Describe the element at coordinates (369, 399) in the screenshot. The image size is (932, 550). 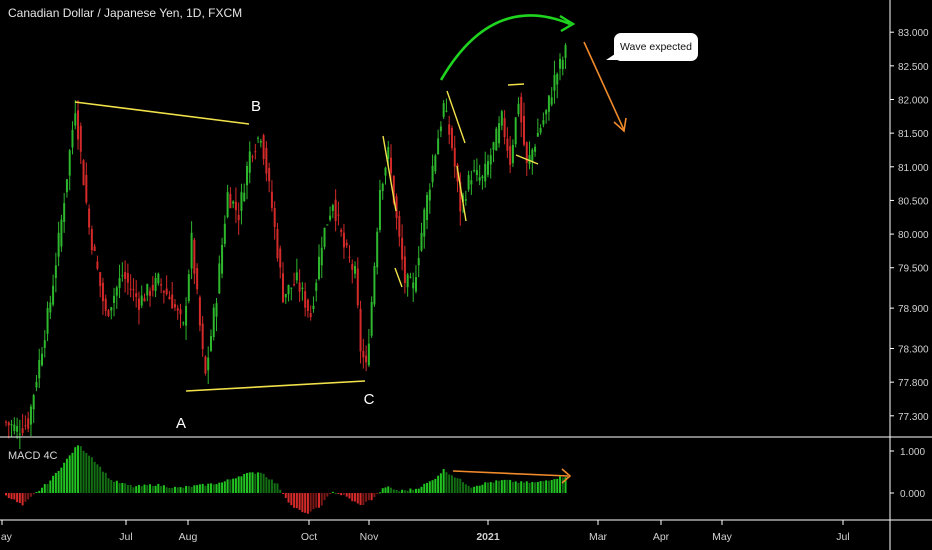
I see `point-label-c: C` at that location.